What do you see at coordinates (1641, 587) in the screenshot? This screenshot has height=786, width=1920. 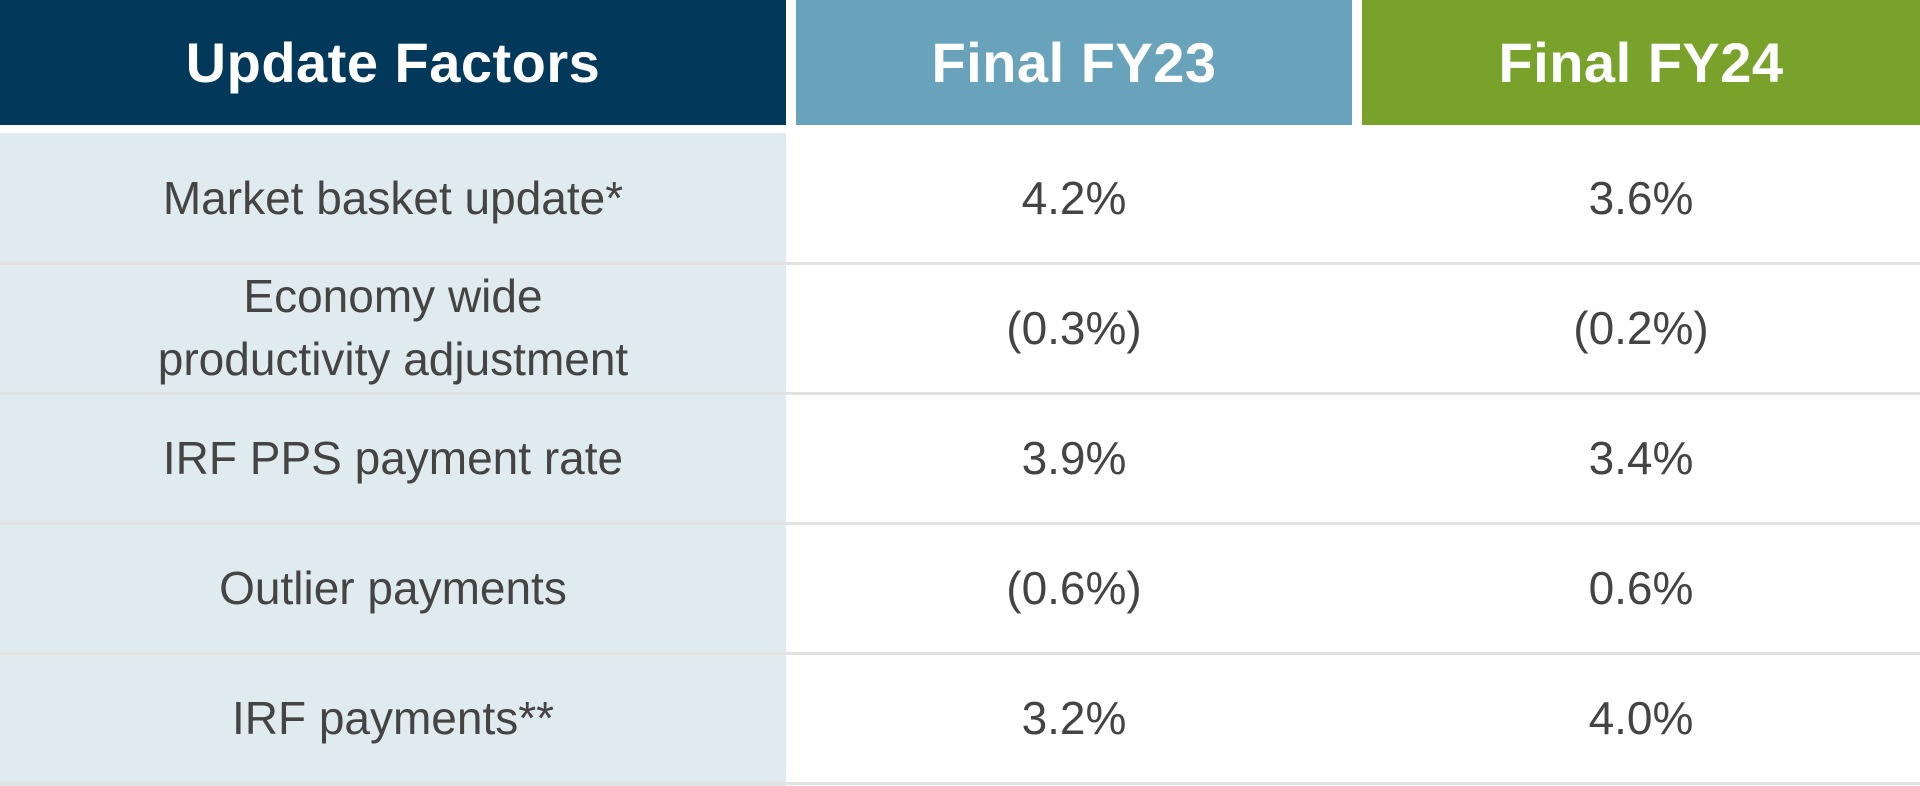 I see `row-value-fy24: 0.6%` at bounding box center [1641, 587].